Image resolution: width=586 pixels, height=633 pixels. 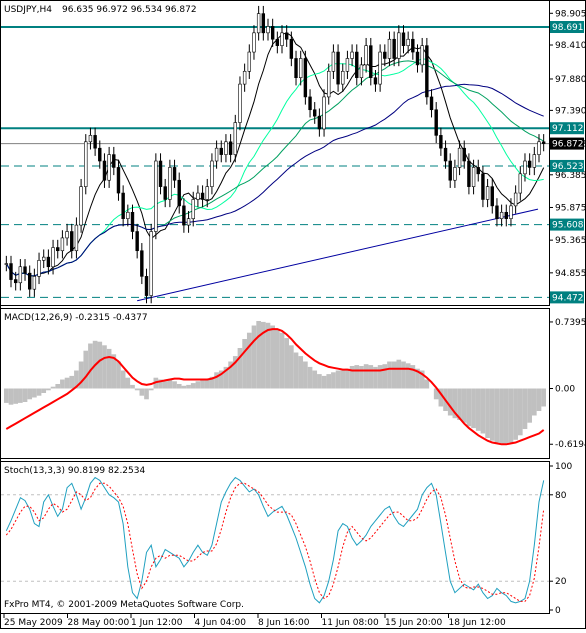 What do you see at coordinates (570, 445) in the screenshot?
I see `macd-tick-label: -0.6194` at bounding box center [570, 445].